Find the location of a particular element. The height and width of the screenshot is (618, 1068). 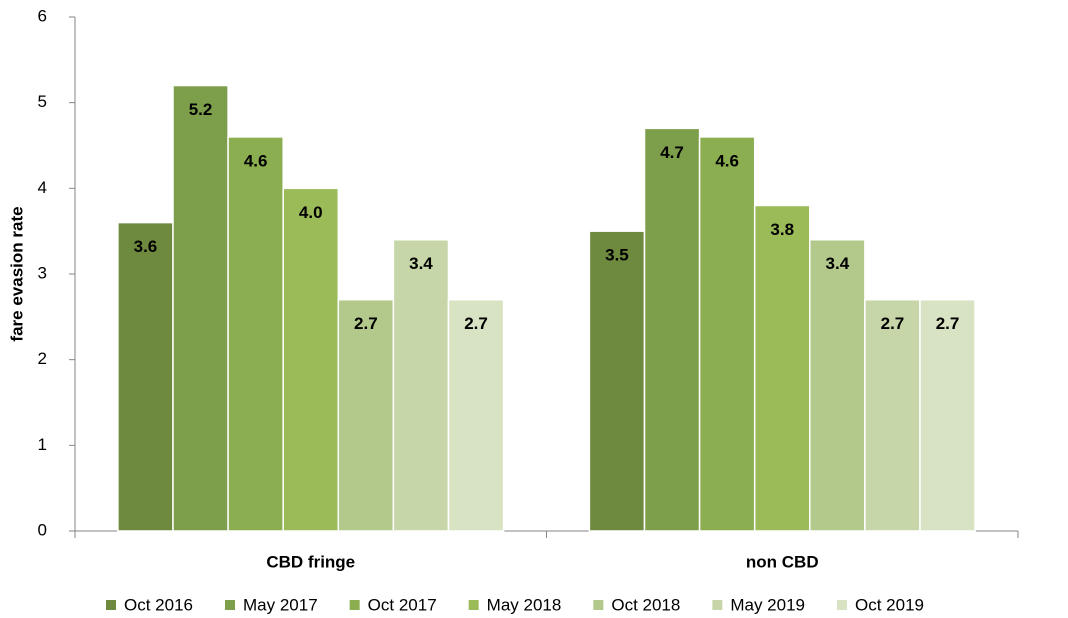

legend-label: Oct 2019 is located at coordinates (889, 604).